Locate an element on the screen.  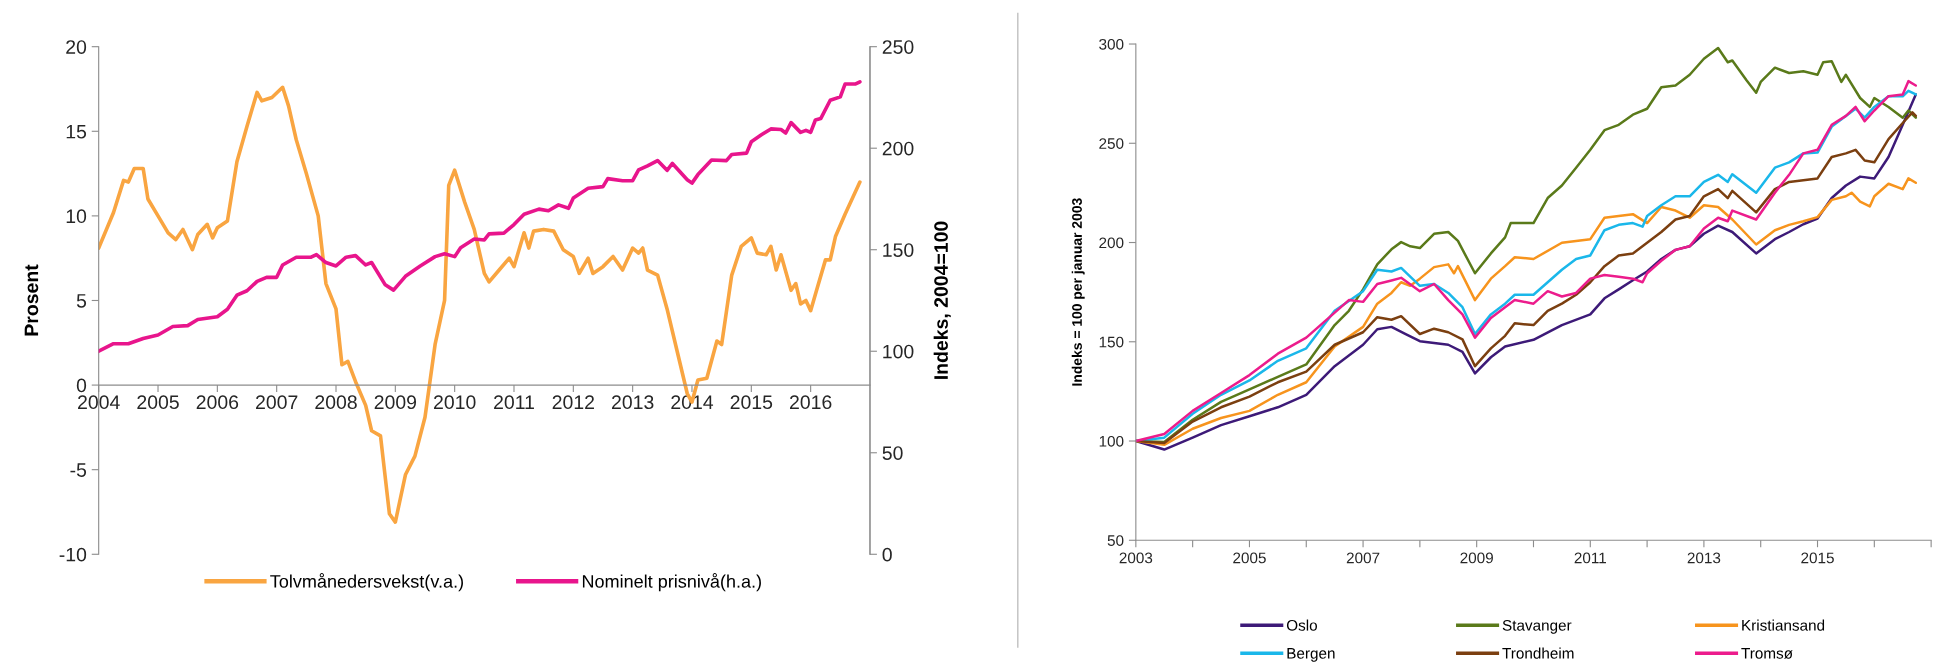
x-tick-label: 2006 is located at coordinates (217, 402).